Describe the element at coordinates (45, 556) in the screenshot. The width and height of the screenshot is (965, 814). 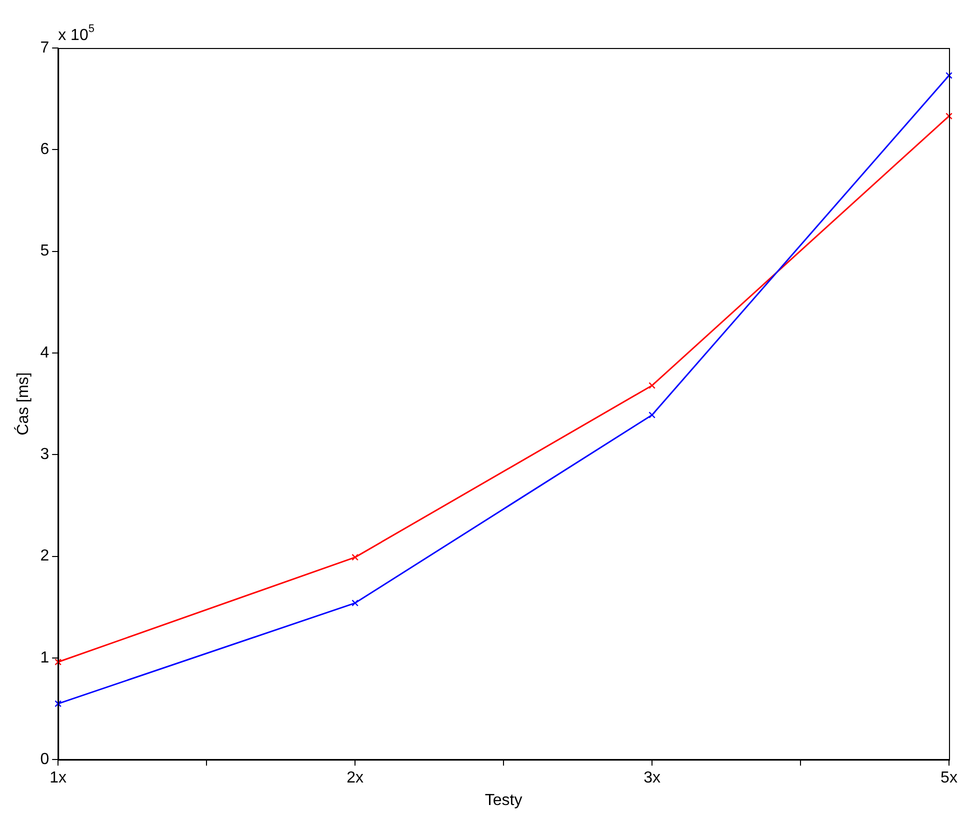
I see `y-tick-label: 2` at that location.